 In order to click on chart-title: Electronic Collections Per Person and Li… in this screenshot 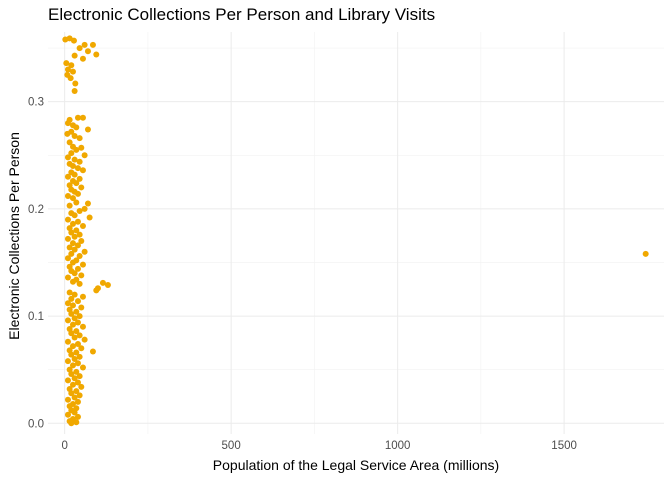, I will do `click(242, 14)`.